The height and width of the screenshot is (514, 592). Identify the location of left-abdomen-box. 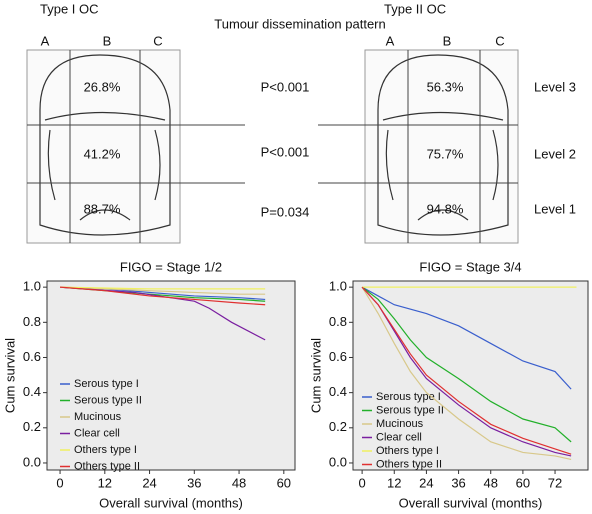
(103, 146).